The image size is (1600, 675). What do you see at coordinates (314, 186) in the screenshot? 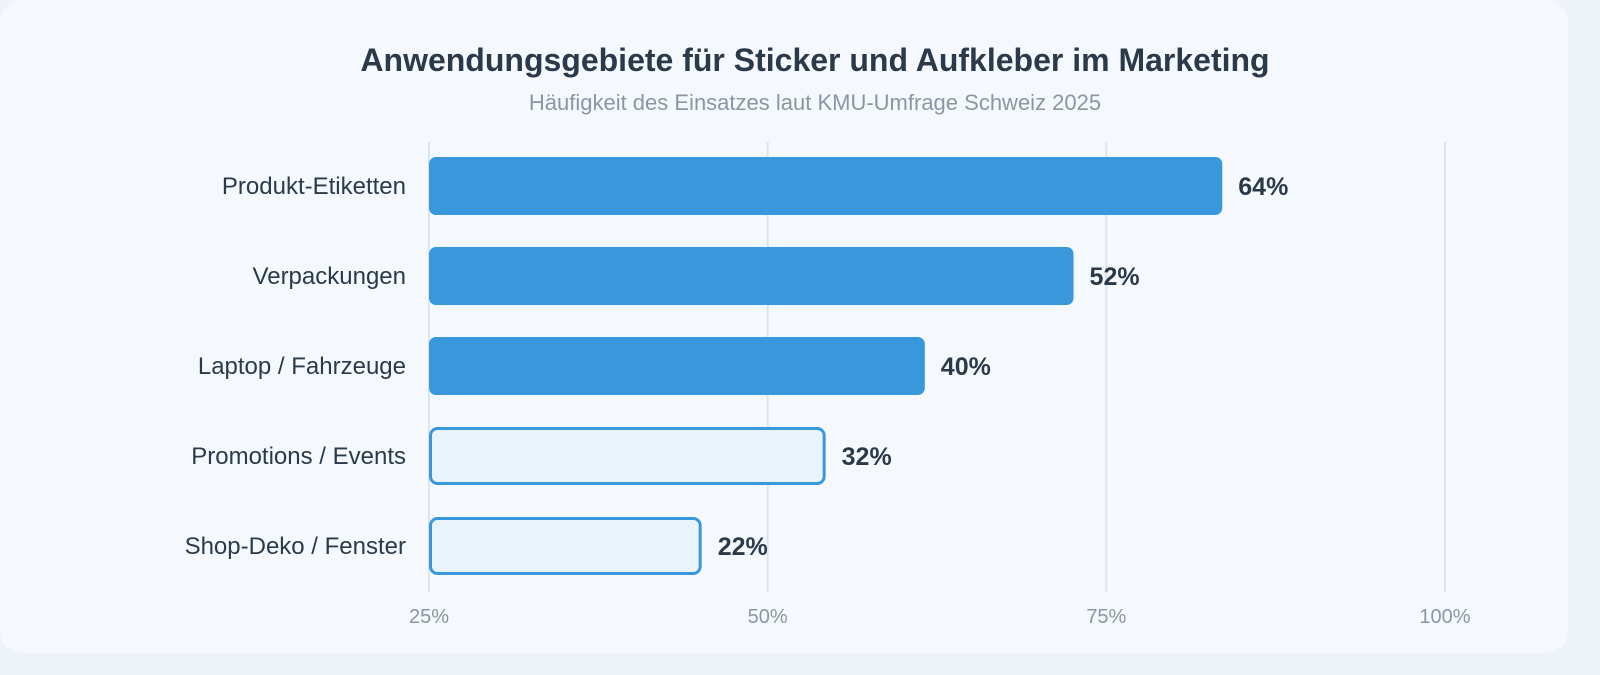
I see `category-label: Produkt-Etiketten` at bounding box center [314, 186].